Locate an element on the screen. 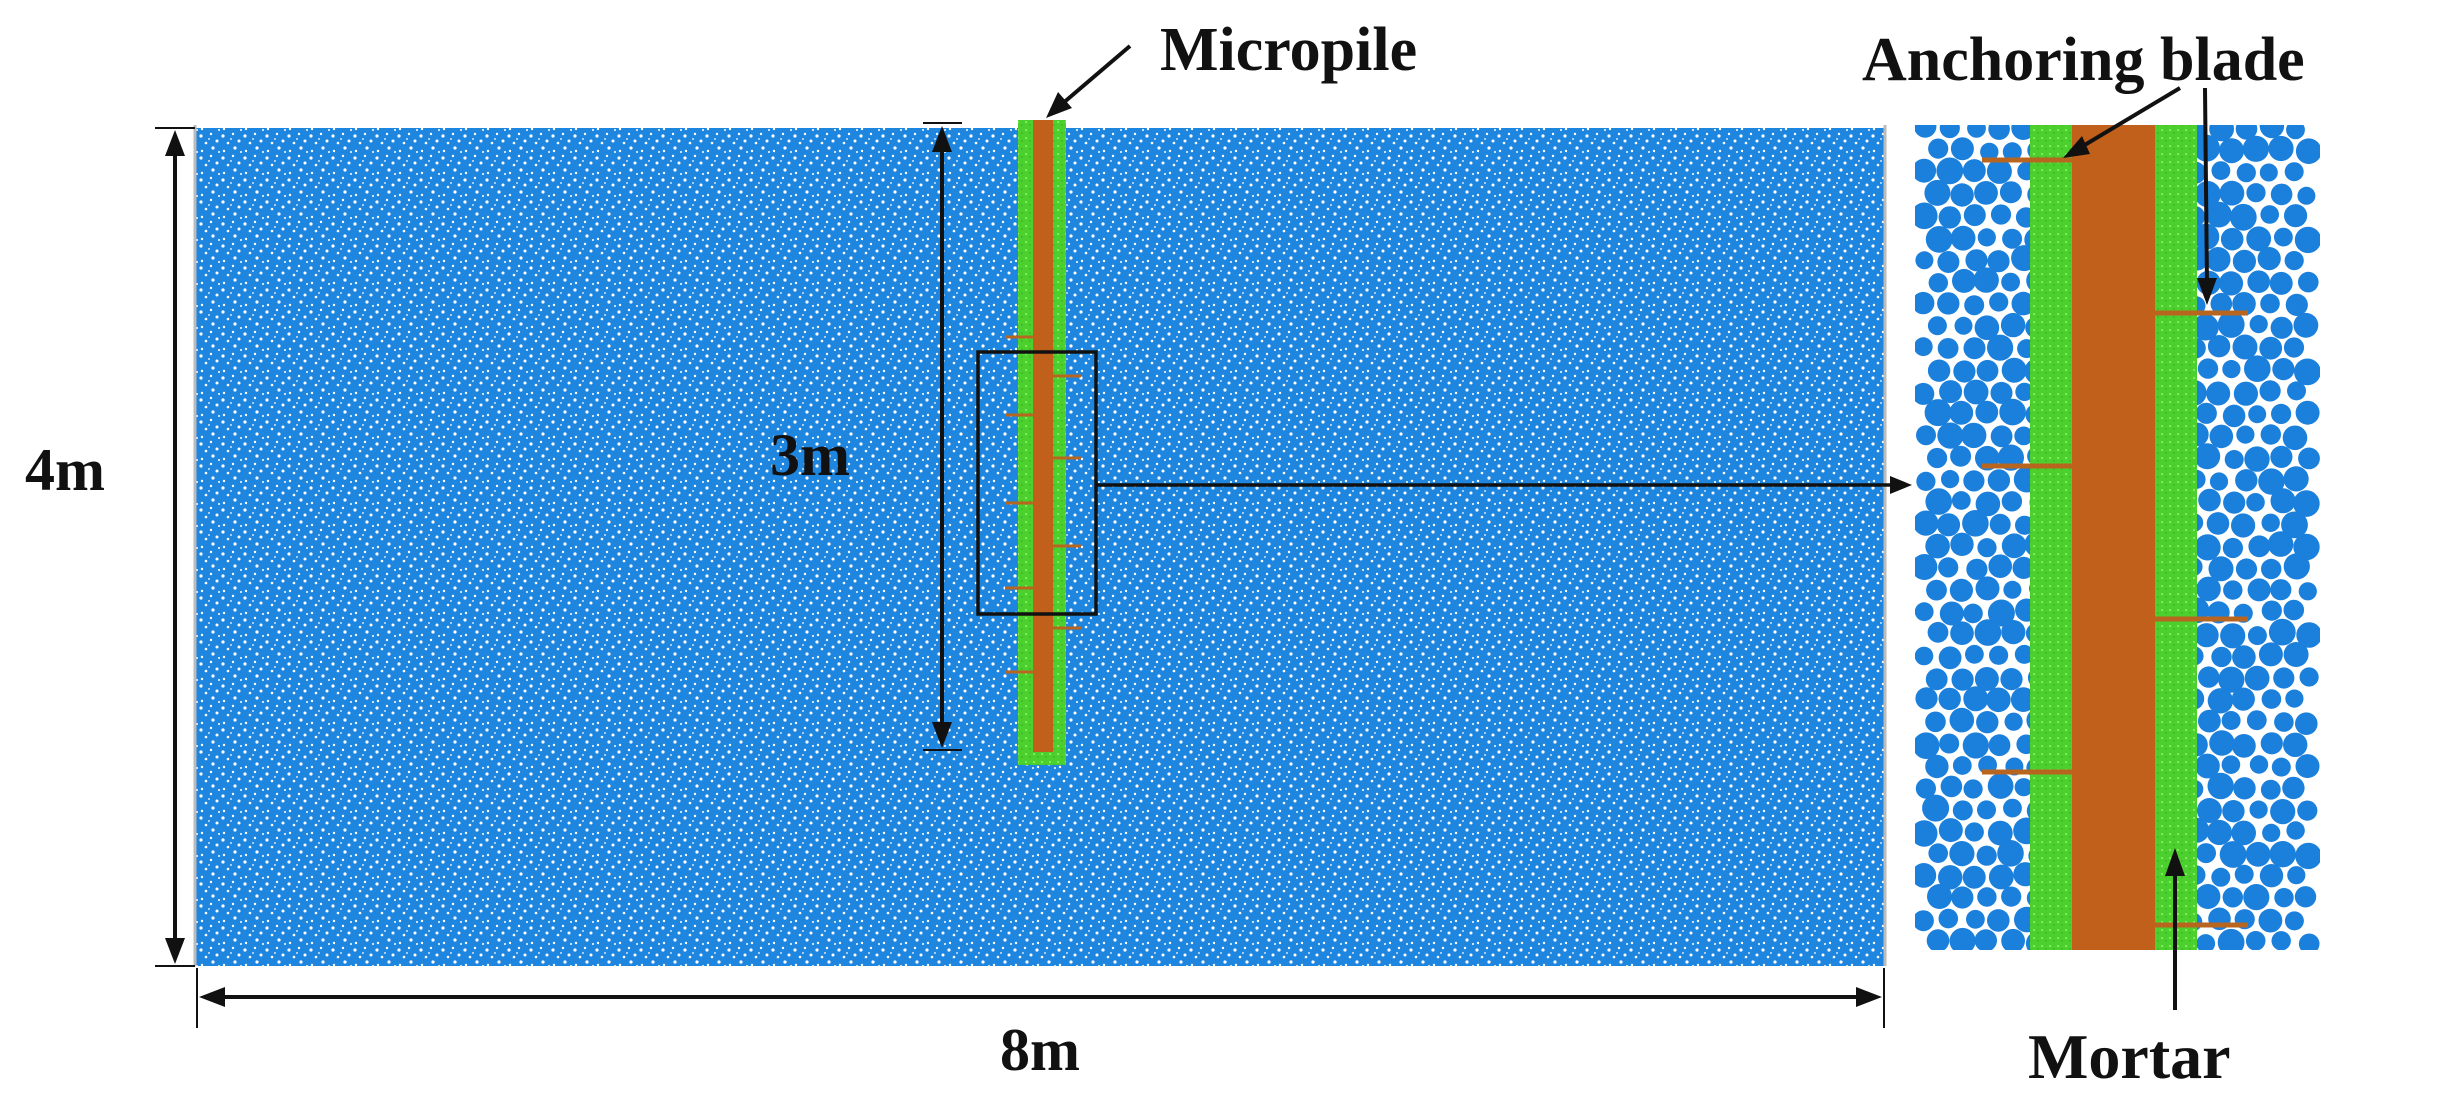  height-dimension is located at coordinates (175, 547).